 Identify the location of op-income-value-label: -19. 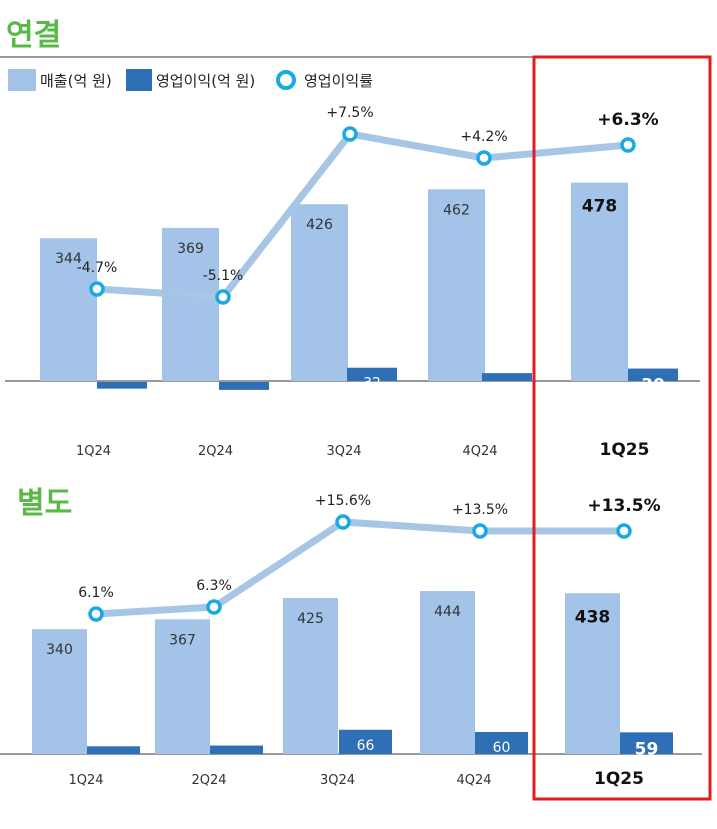
(244, 398).